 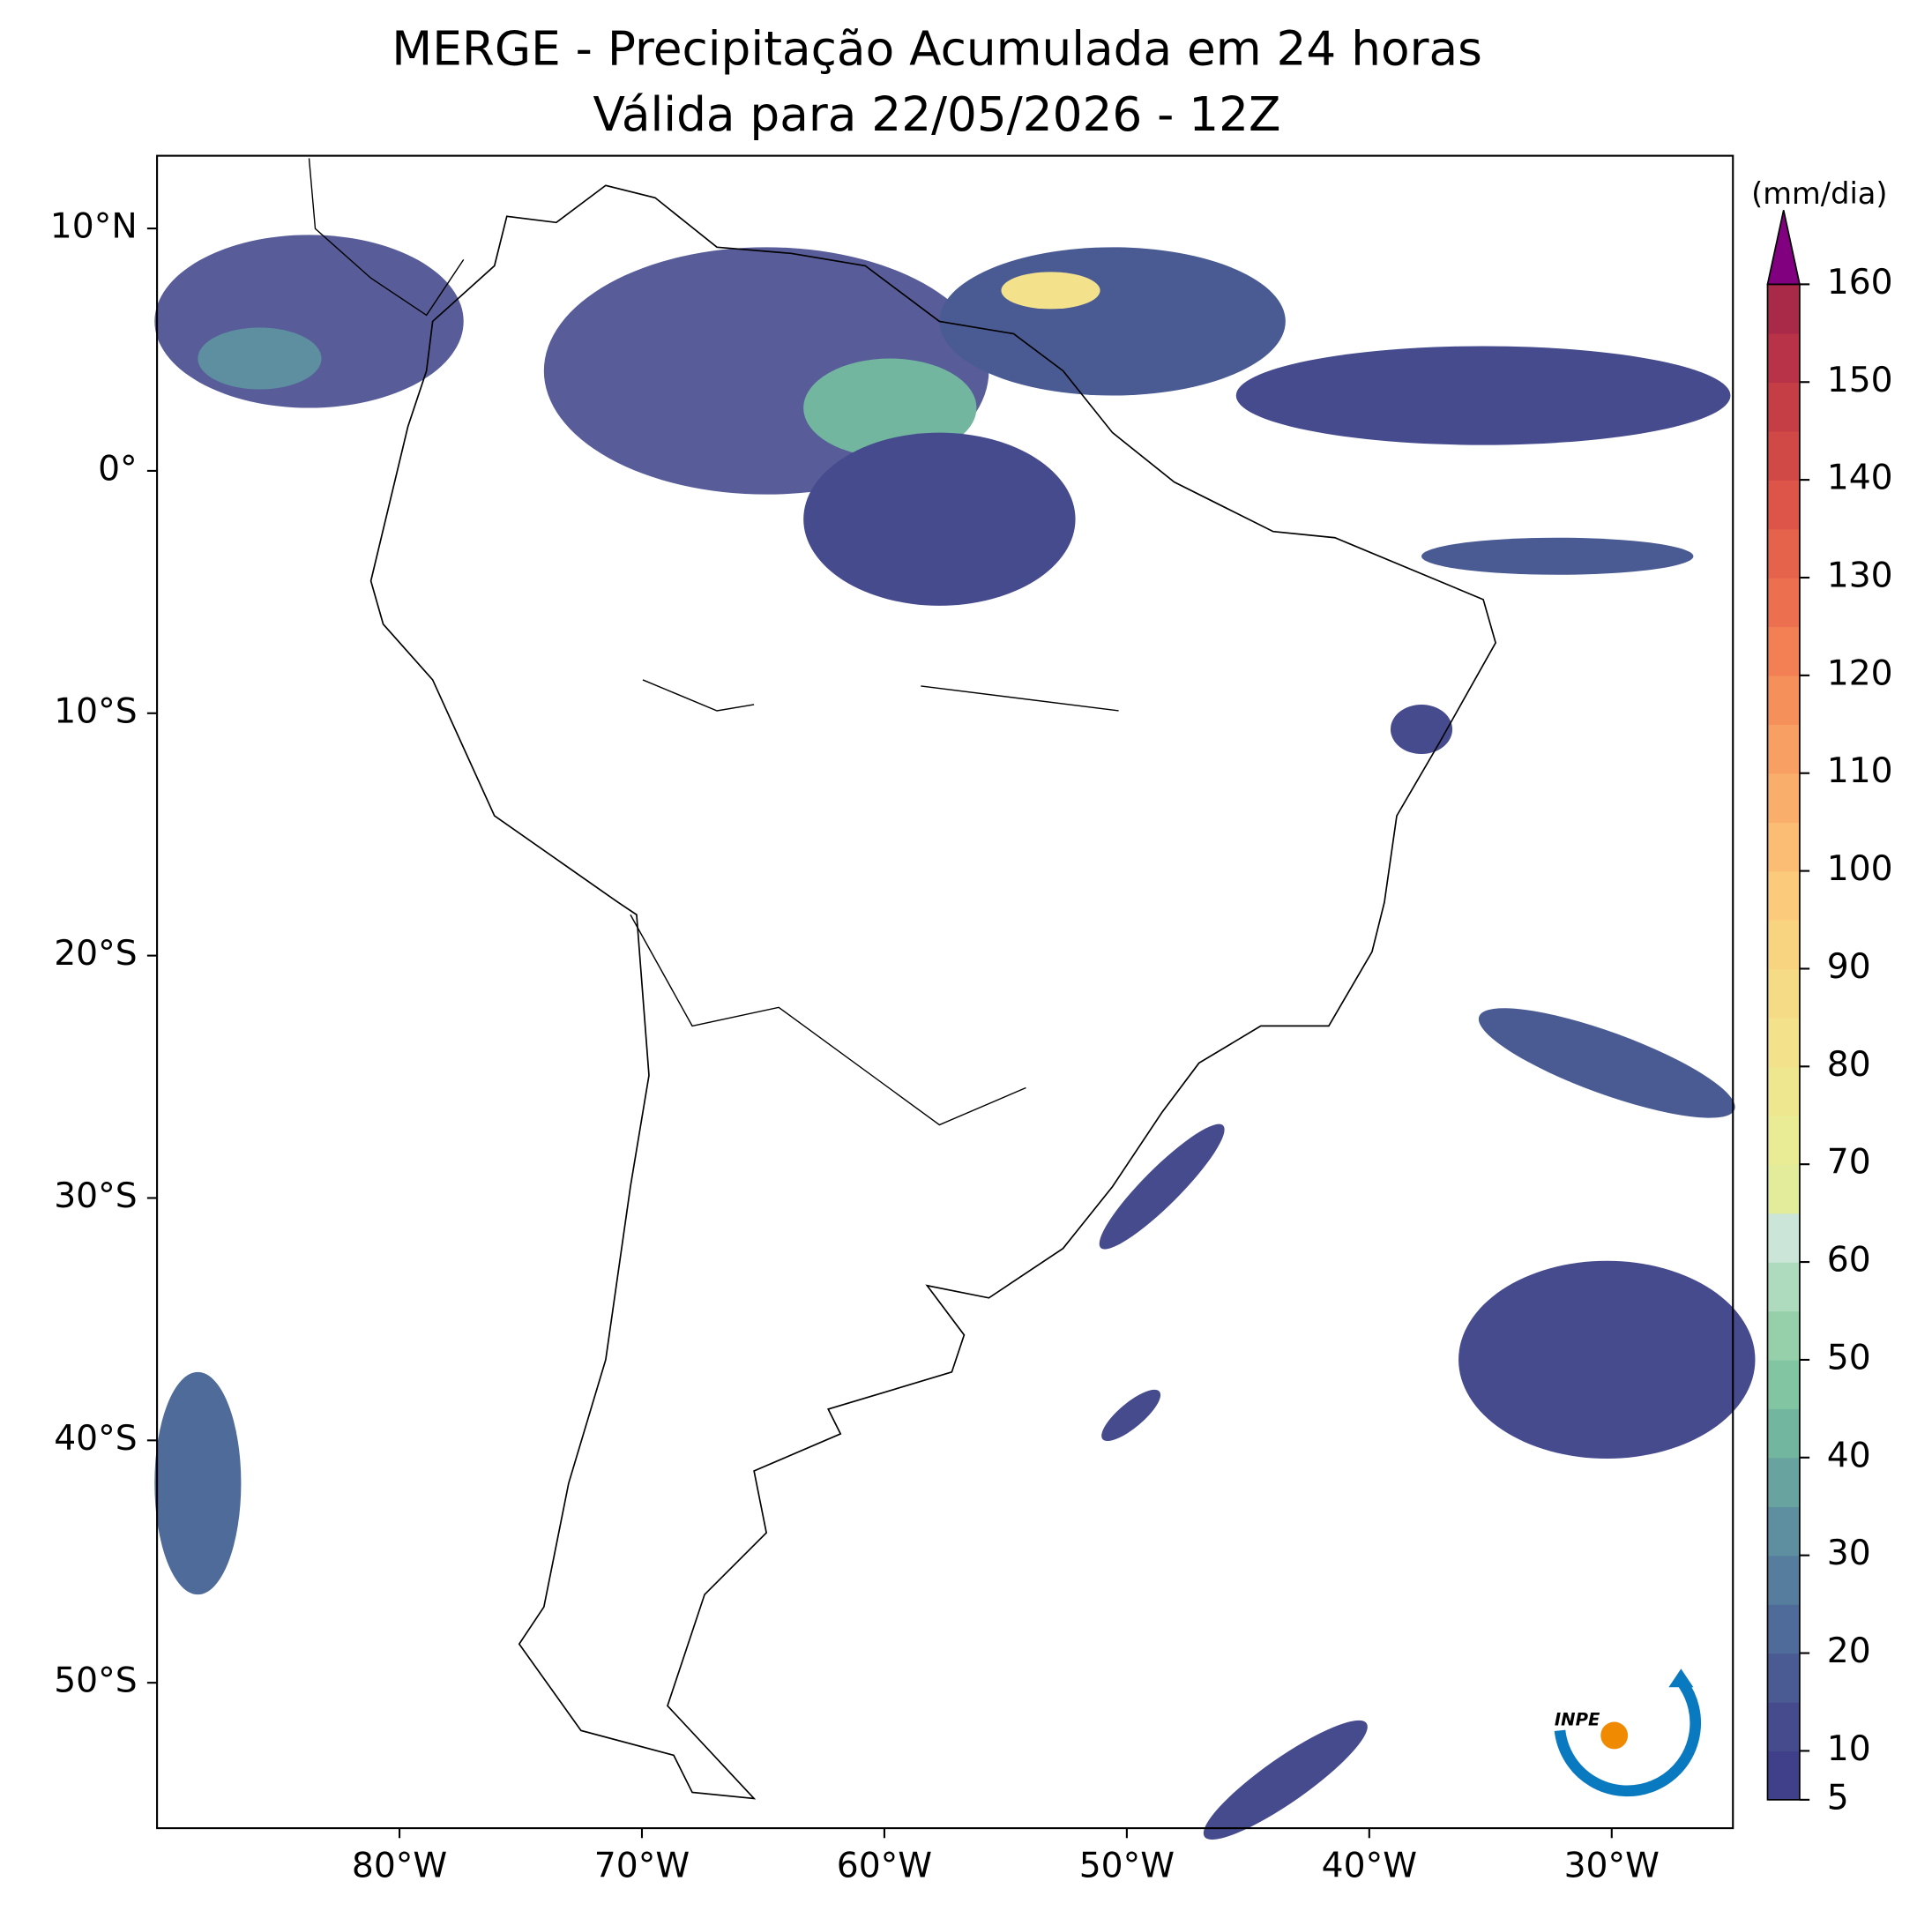 I want to click on y-tick-label: 0°, so click(x=118, y=469).